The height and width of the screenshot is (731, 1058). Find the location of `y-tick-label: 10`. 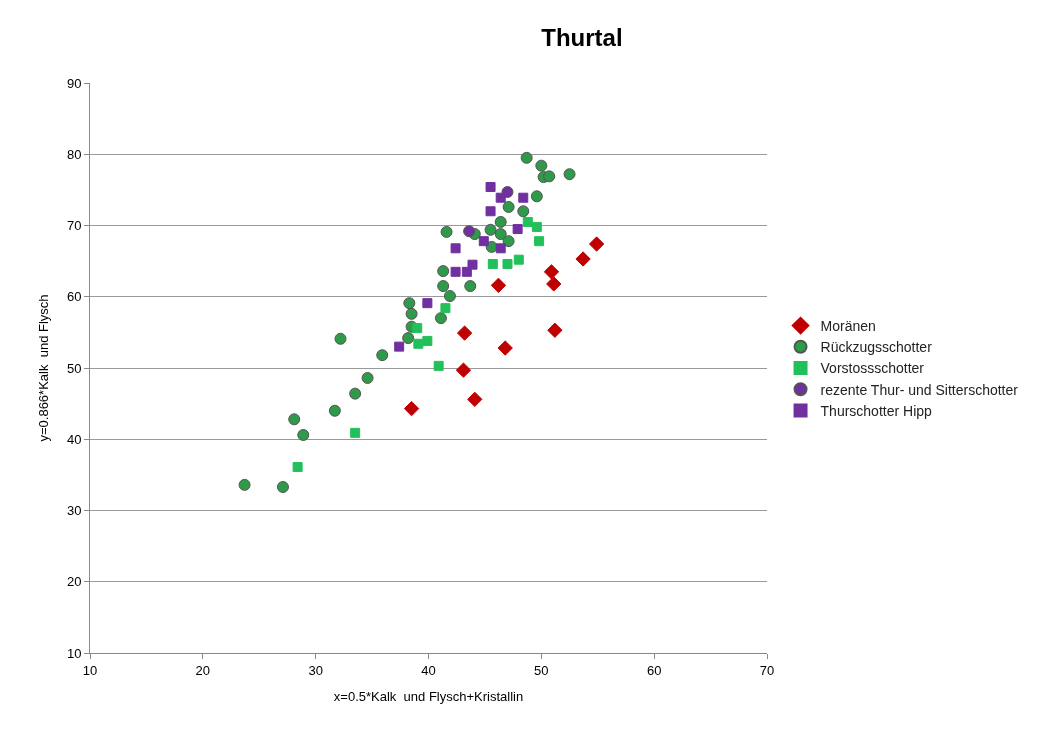

y-tick-label: 10 is located at coordinates (74, 653).